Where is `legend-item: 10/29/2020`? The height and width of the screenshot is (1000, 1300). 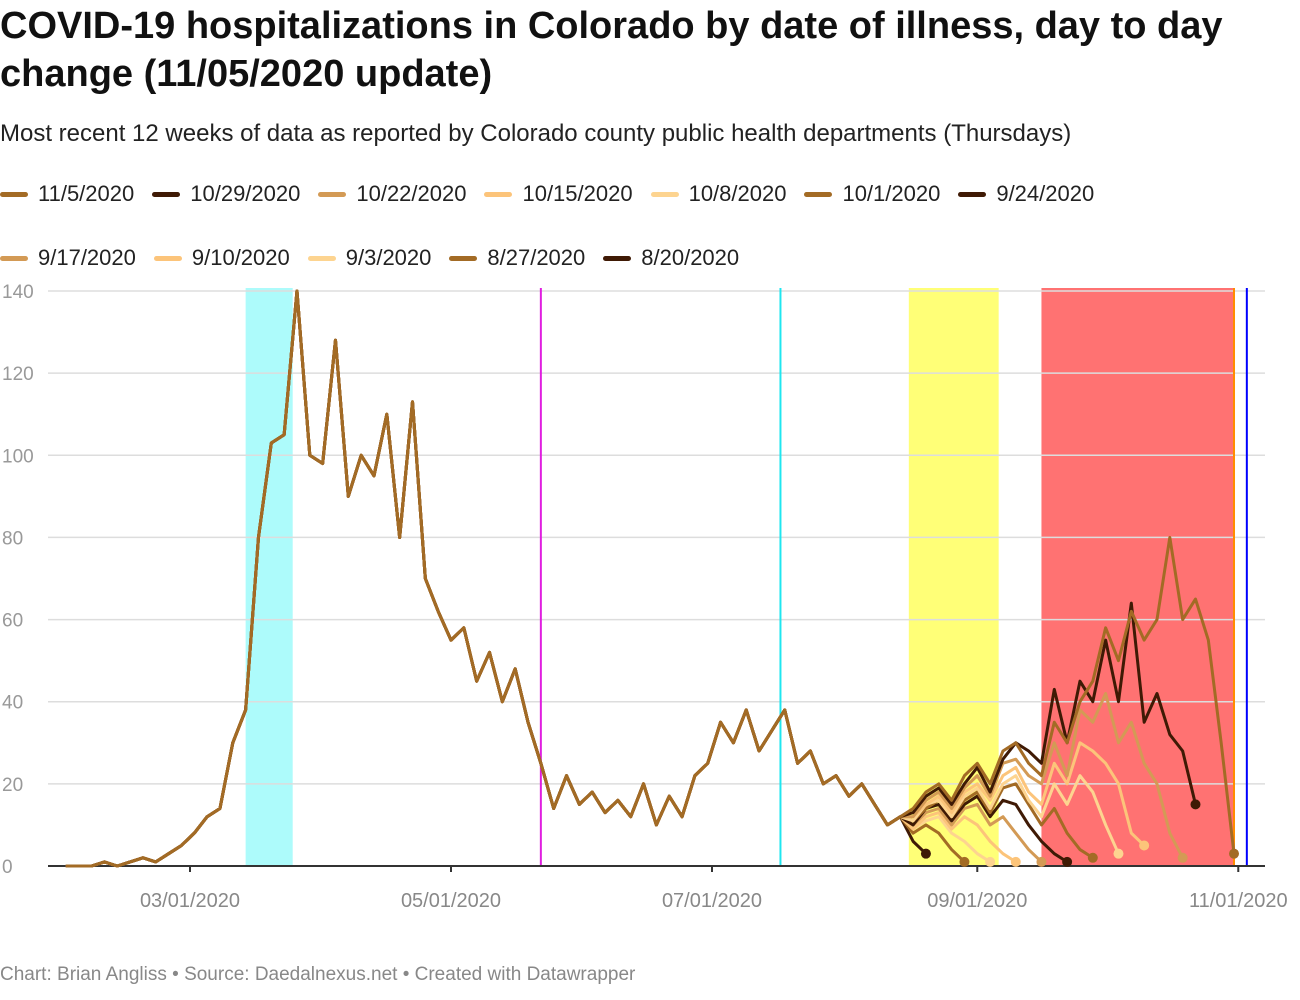
legend-item: 10/29/2020 is located at coordinates (226, 194).